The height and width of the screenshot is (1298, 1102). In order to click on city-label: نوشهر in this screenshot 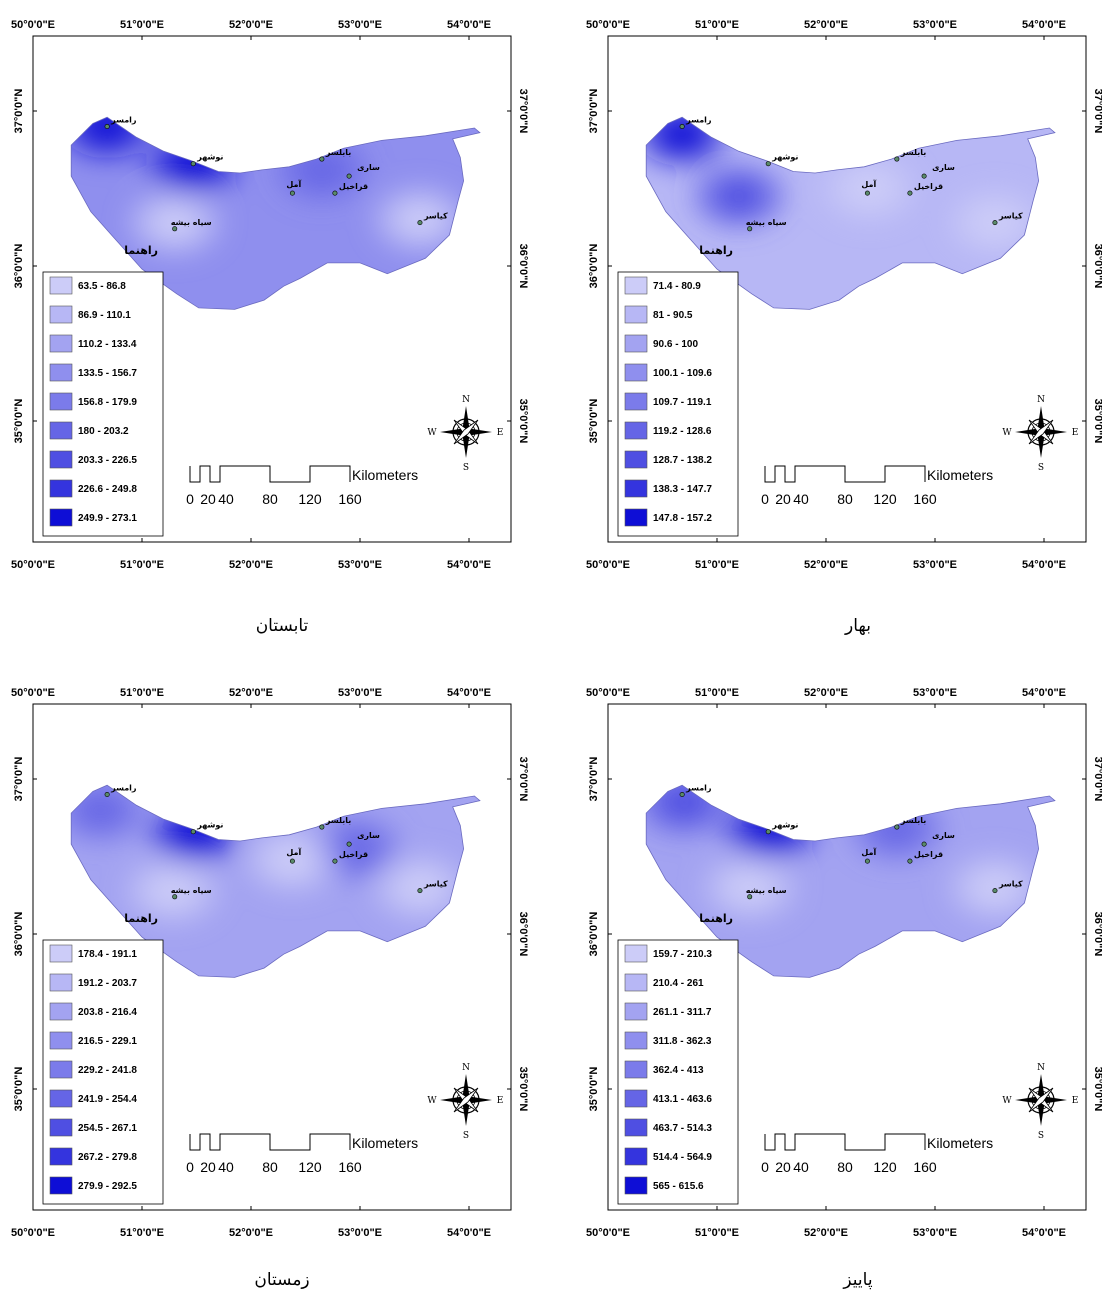, I will do `click(784, 157)`.